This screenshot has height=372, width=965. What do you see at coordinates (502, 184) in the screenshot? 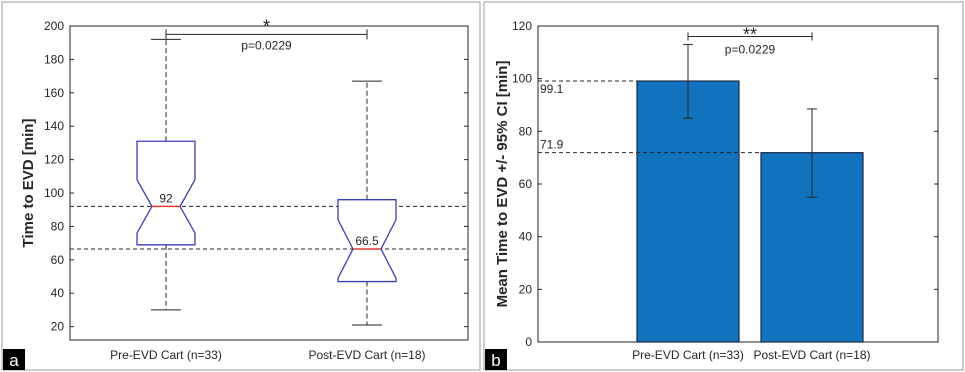
I see `panel-b-y-axis-label: Mean Time to EVD +/- 95% CI [min]` at bounding box center [502, 184].